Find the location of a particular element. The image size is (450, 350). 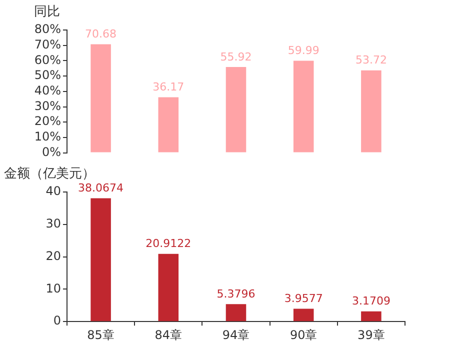

y-tick-label: 70% is located at coordinates (47, 44).